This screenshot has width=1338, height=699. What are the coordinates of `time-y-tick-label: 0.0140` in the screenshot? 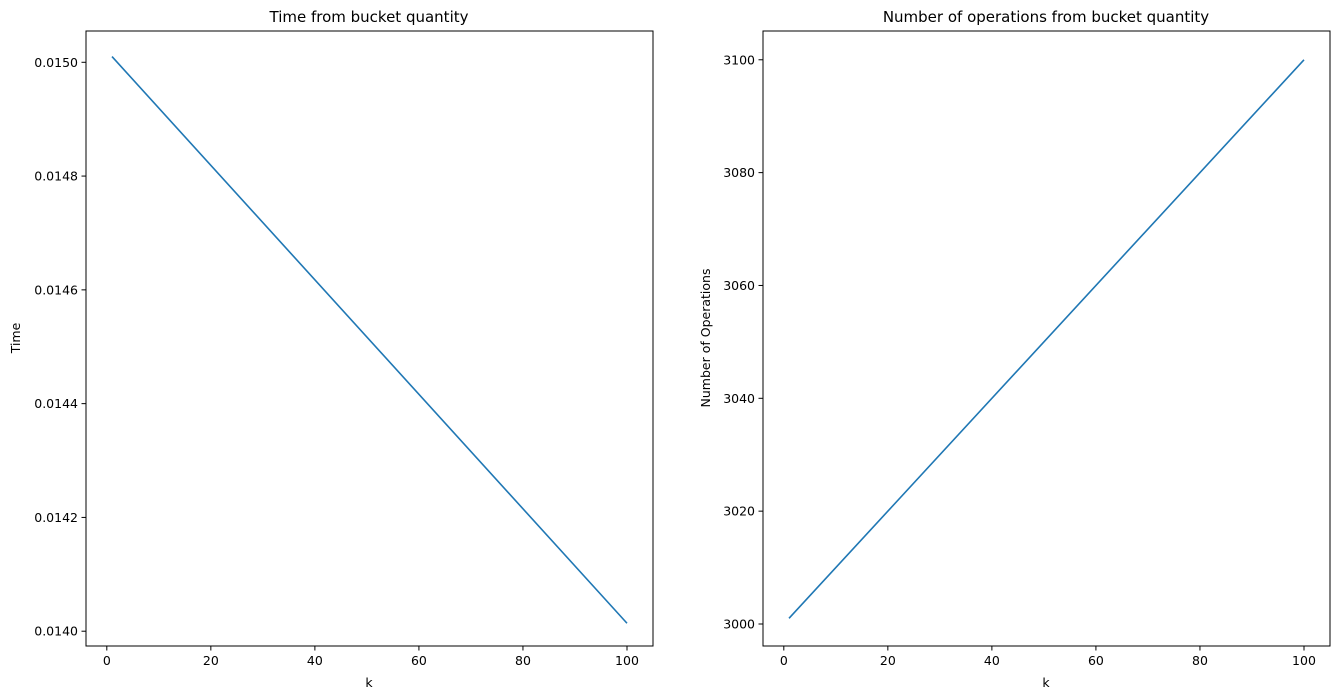 It's located at (56, 631).